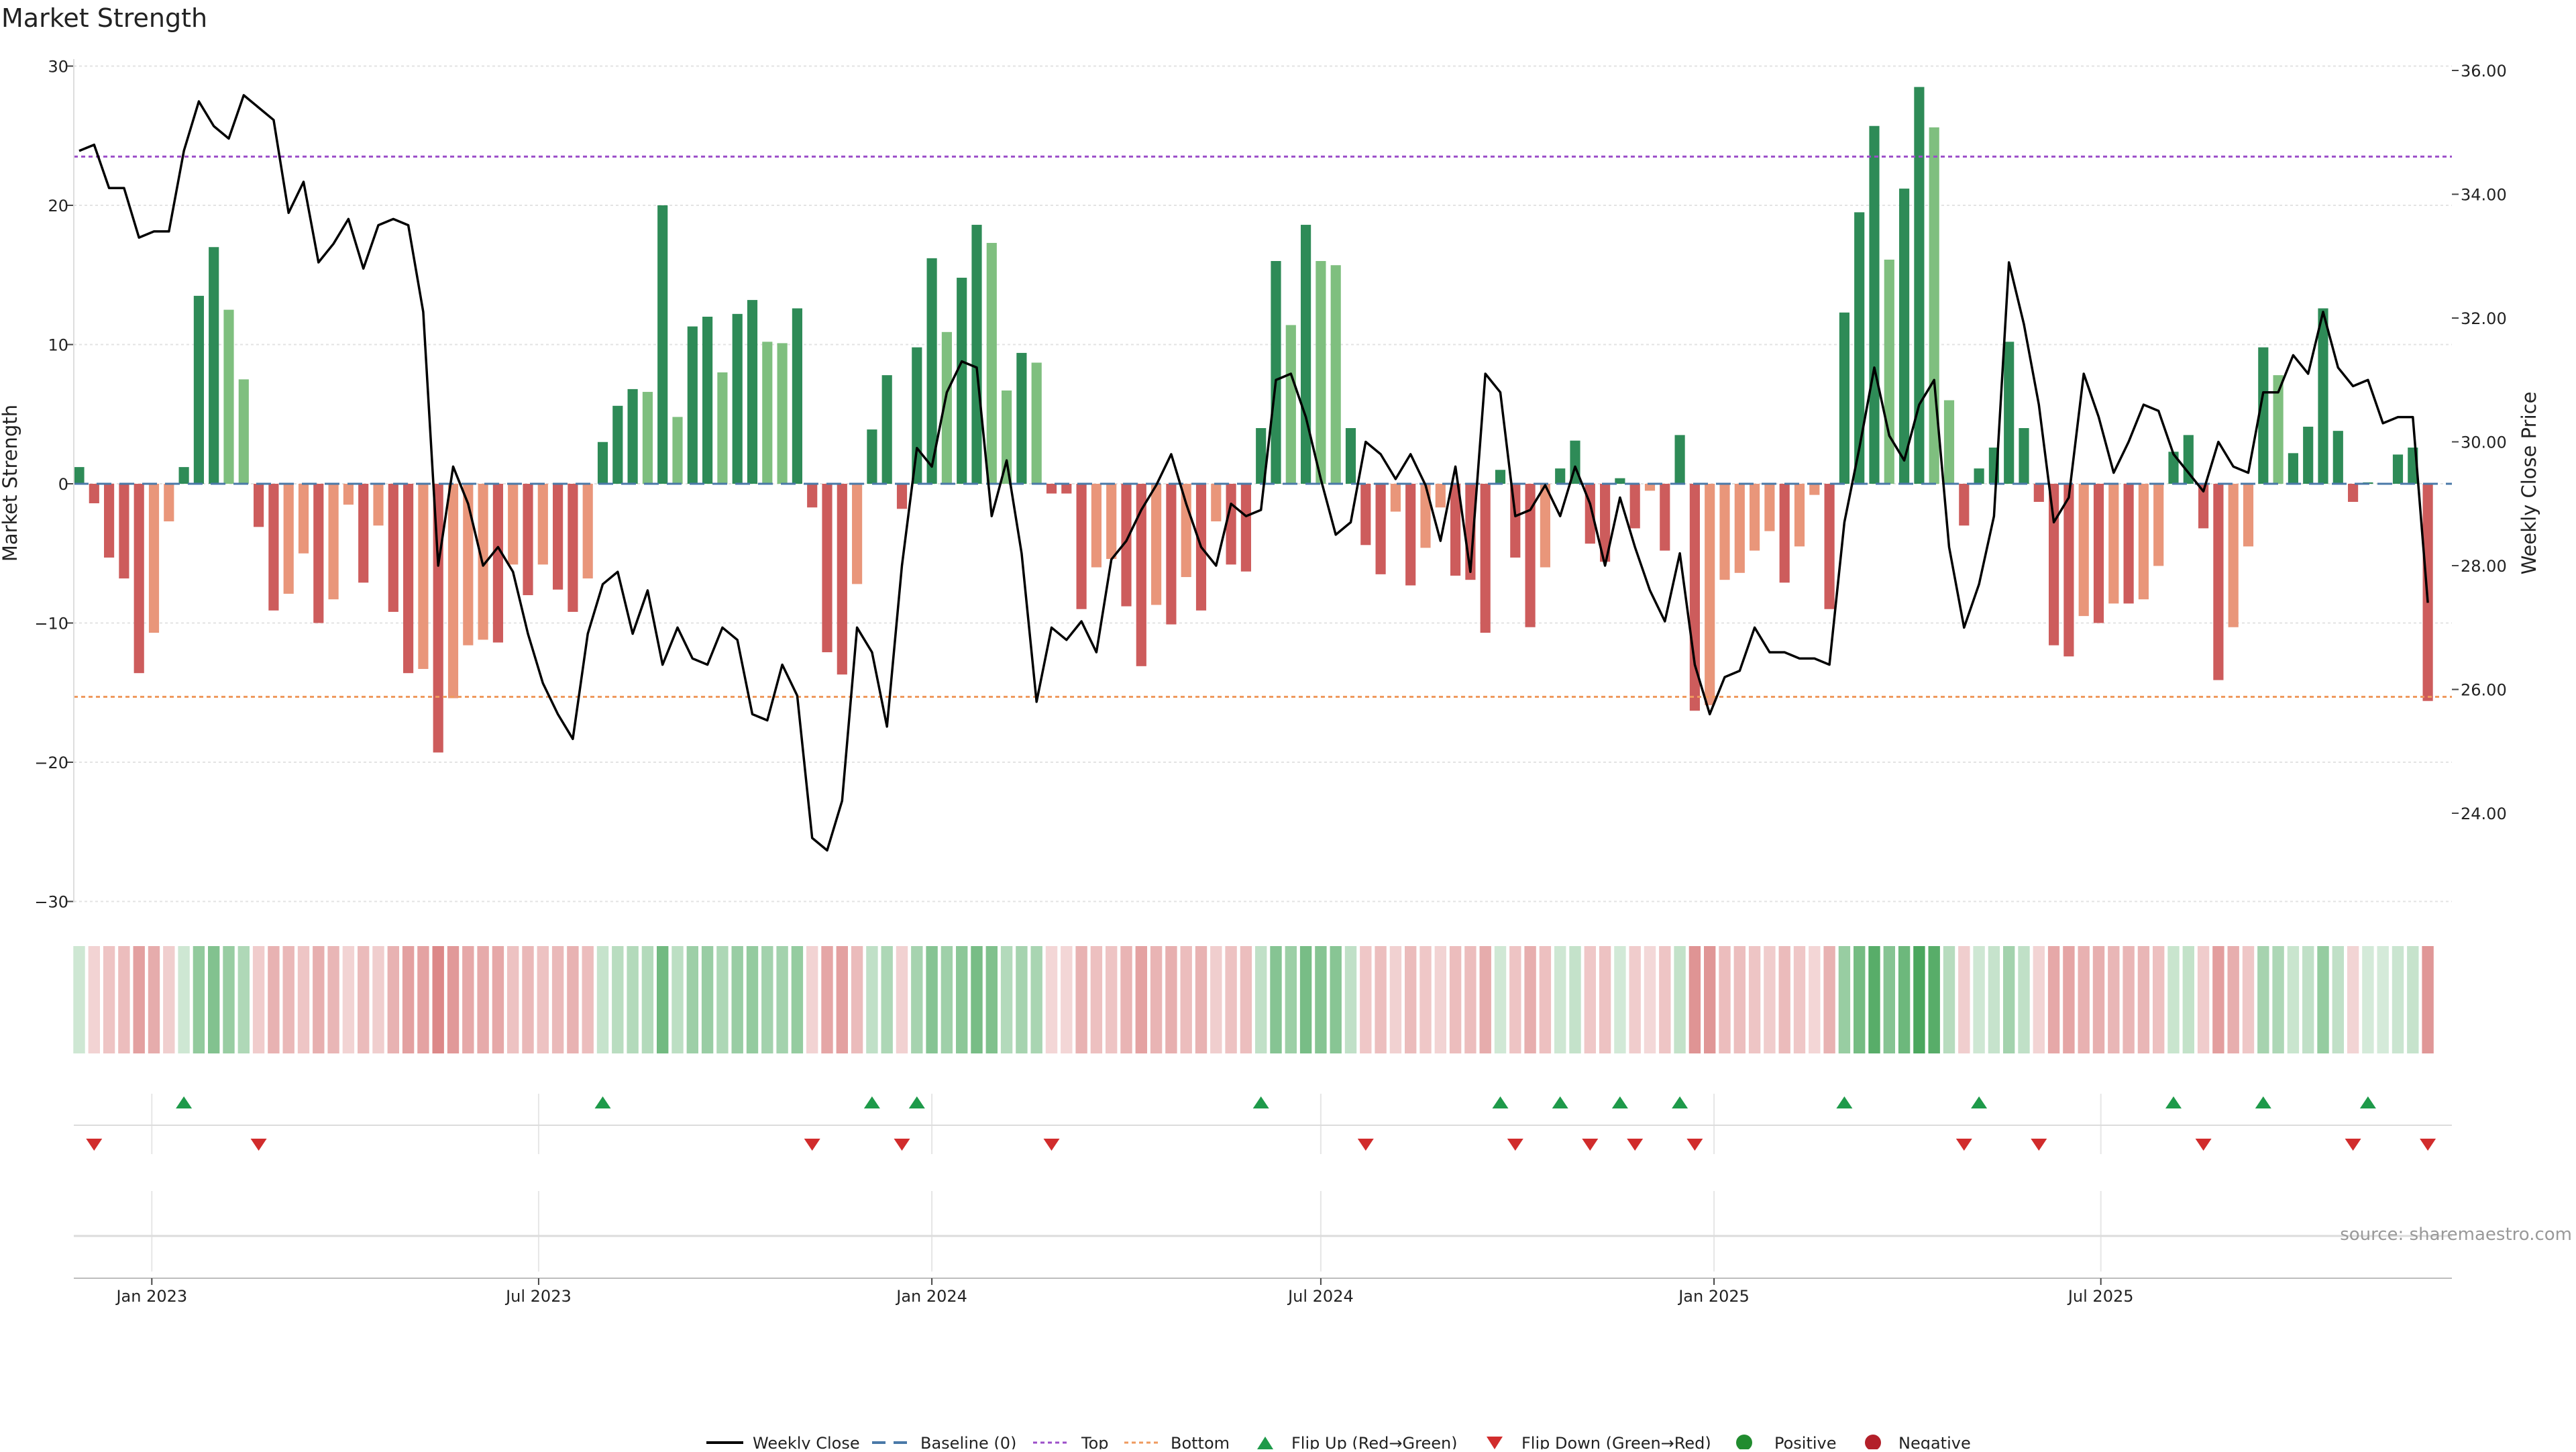 The width and height of the screenshot is (2576, 1452). I want to click on y-left-tick-label: −20, so click(51, 763).